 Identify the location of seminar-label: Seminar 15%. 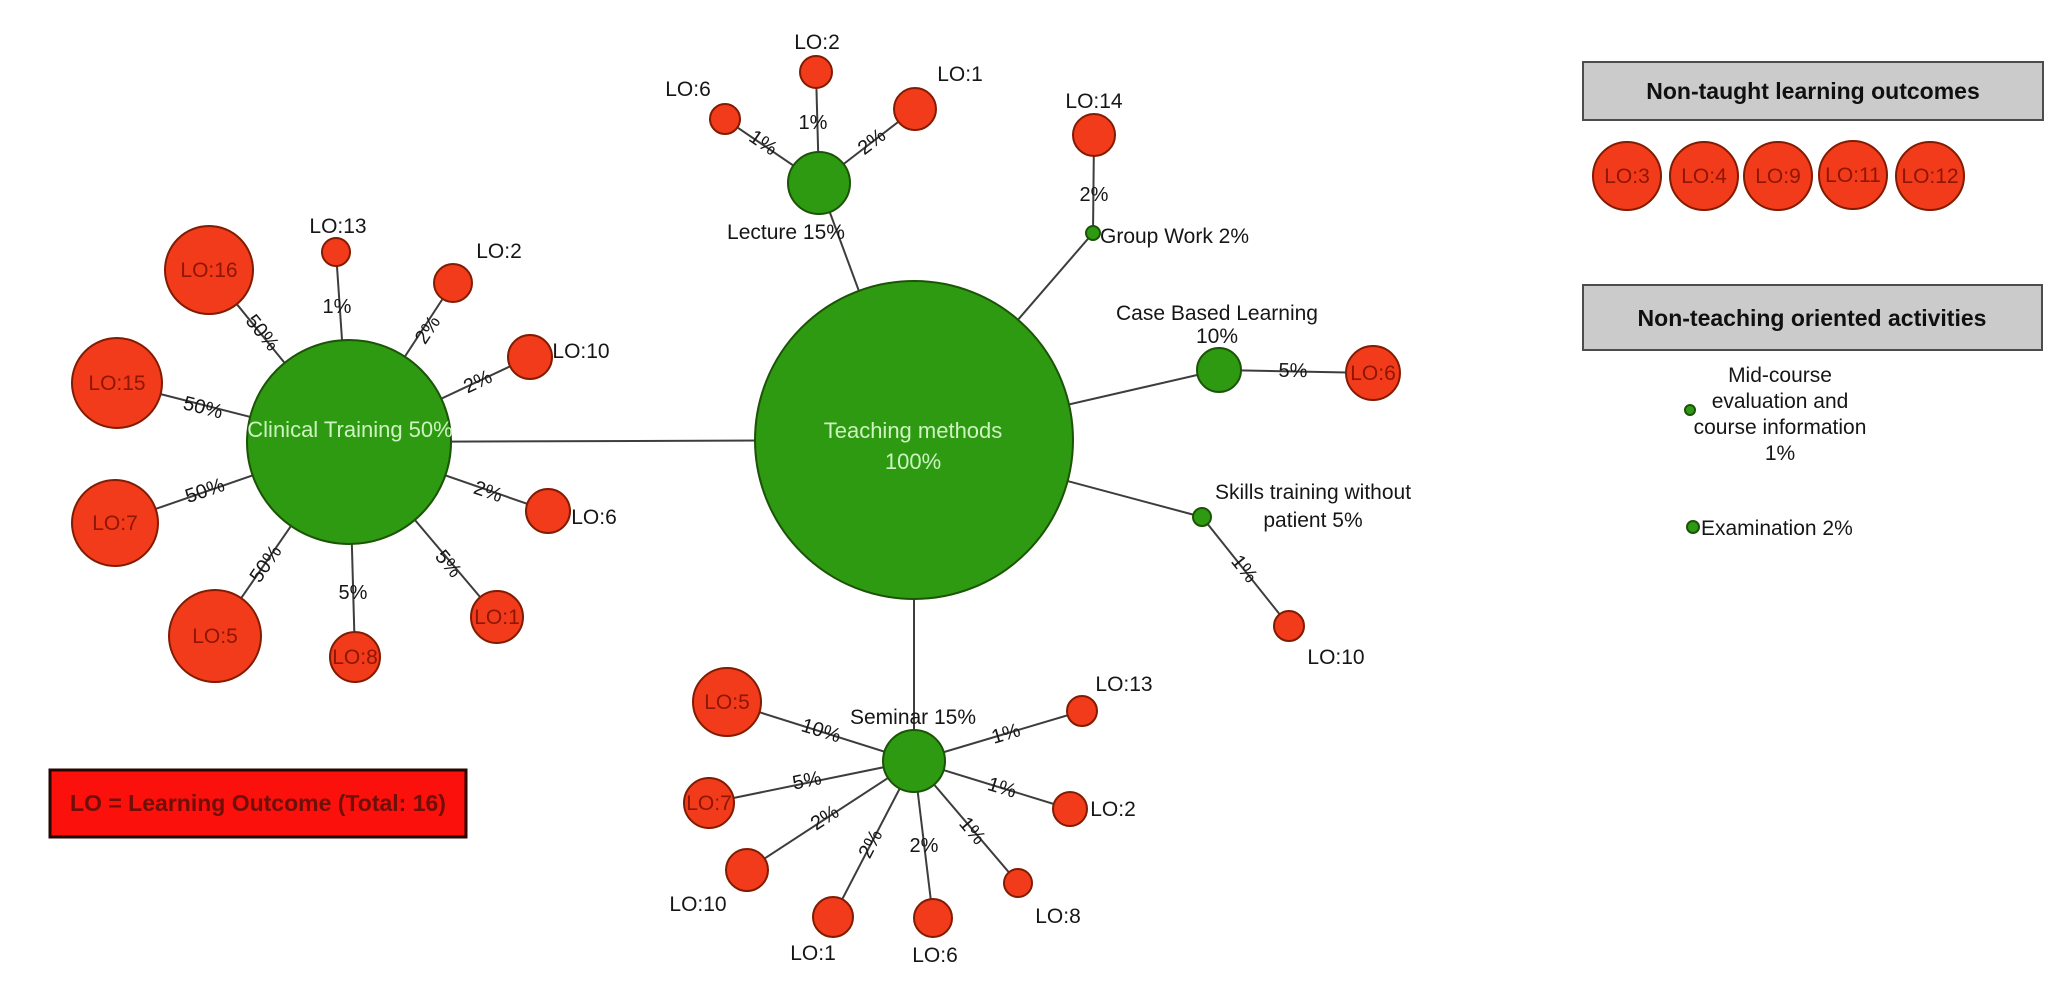
(913, 717).